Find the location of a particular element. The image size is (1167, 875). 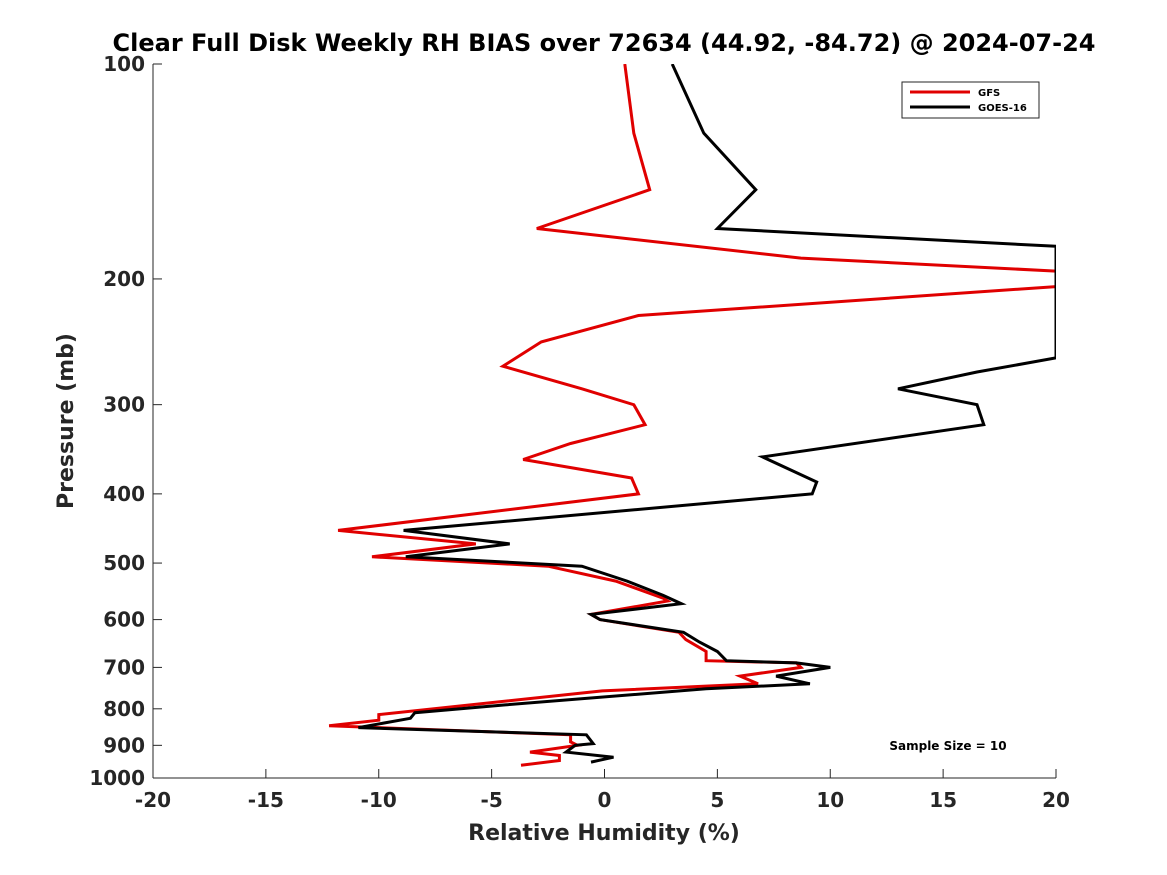

y-tick-label: 800 is located at coordinates (124, 709).